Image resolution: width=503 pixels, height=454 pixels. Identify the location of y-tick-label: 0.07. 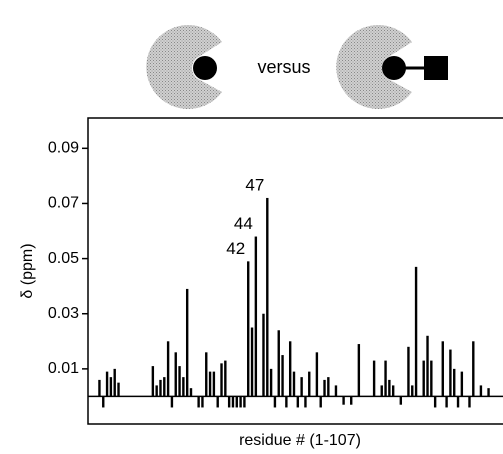
(63, 203).